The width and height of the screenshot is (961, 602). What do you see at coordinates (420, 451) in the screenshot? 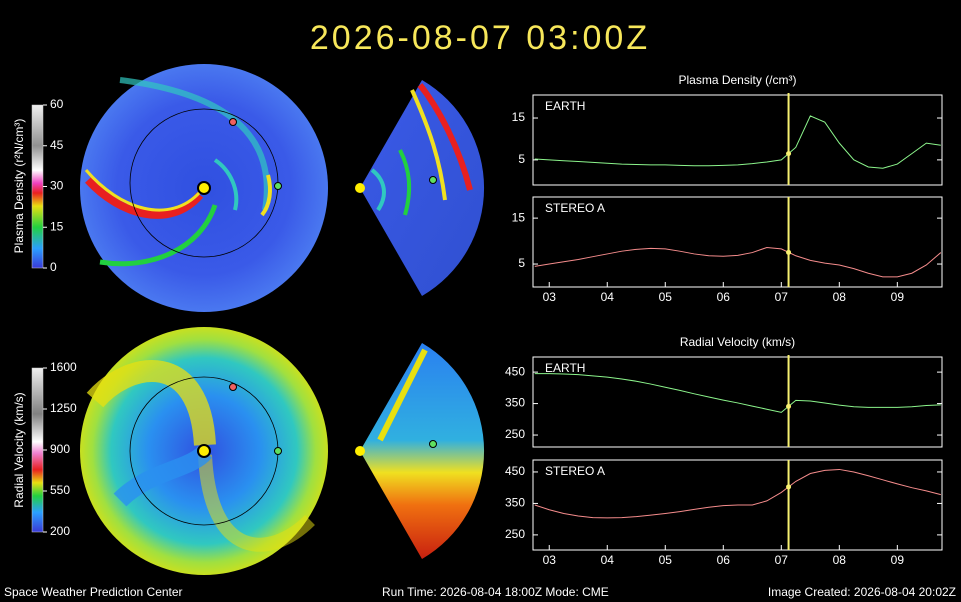
I see `velocity-wedge` at bounding box center [420, 451].